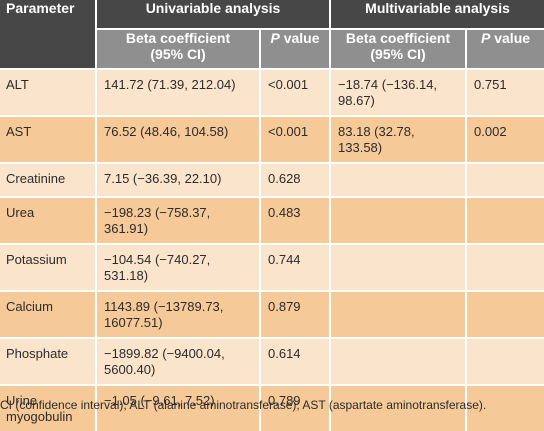 The image size is (544, 431). What do you see at coordinates (294, 179) in the screenshot?
I see `cell-uni-p: 0.628` at bounding box center [294, 179].